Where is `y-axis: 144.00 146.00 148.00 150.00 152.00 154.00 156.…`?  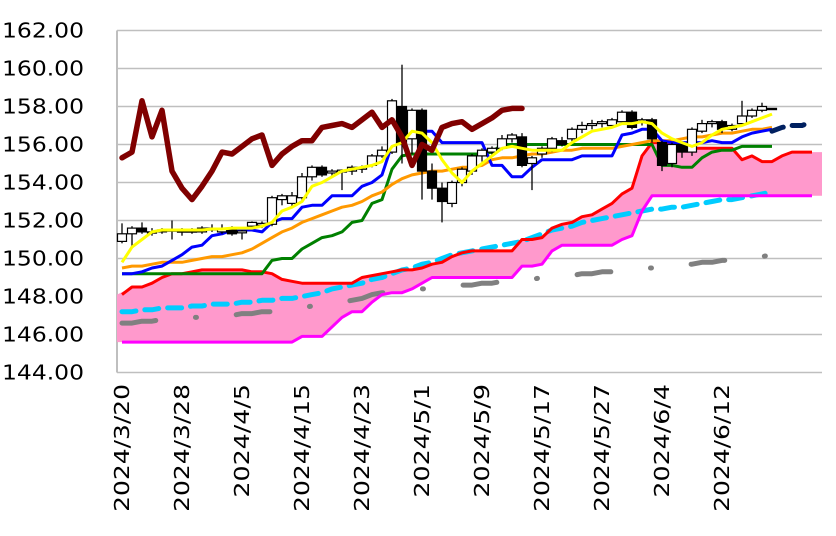
y-axis: 144.00 146.00 148.00 150.00 152.00 154.00 156.… is located at coordinates (60, 202).